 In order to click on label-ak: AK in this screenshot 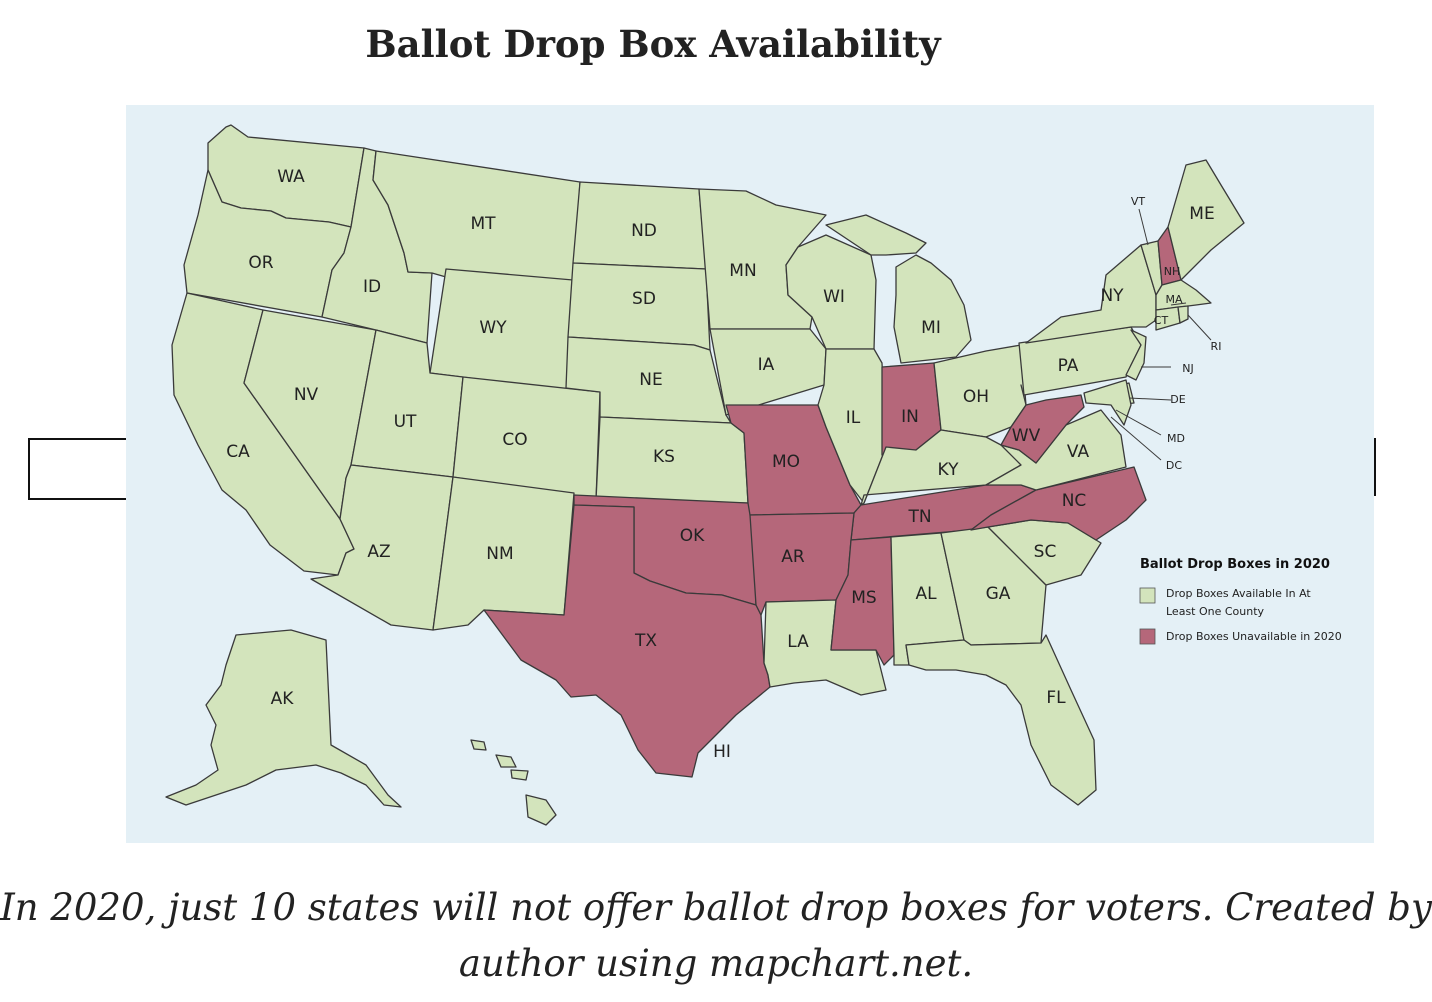, I will do `click(283, 699)`.